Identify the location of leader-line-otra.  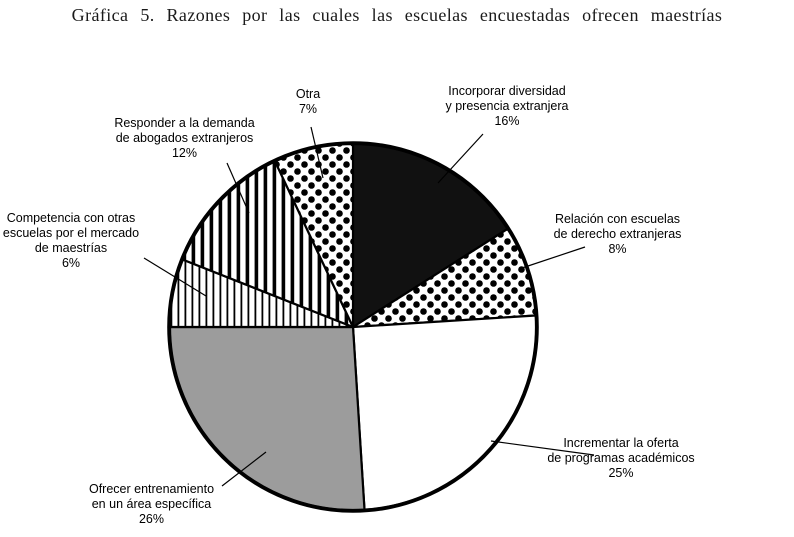
(317, 152).